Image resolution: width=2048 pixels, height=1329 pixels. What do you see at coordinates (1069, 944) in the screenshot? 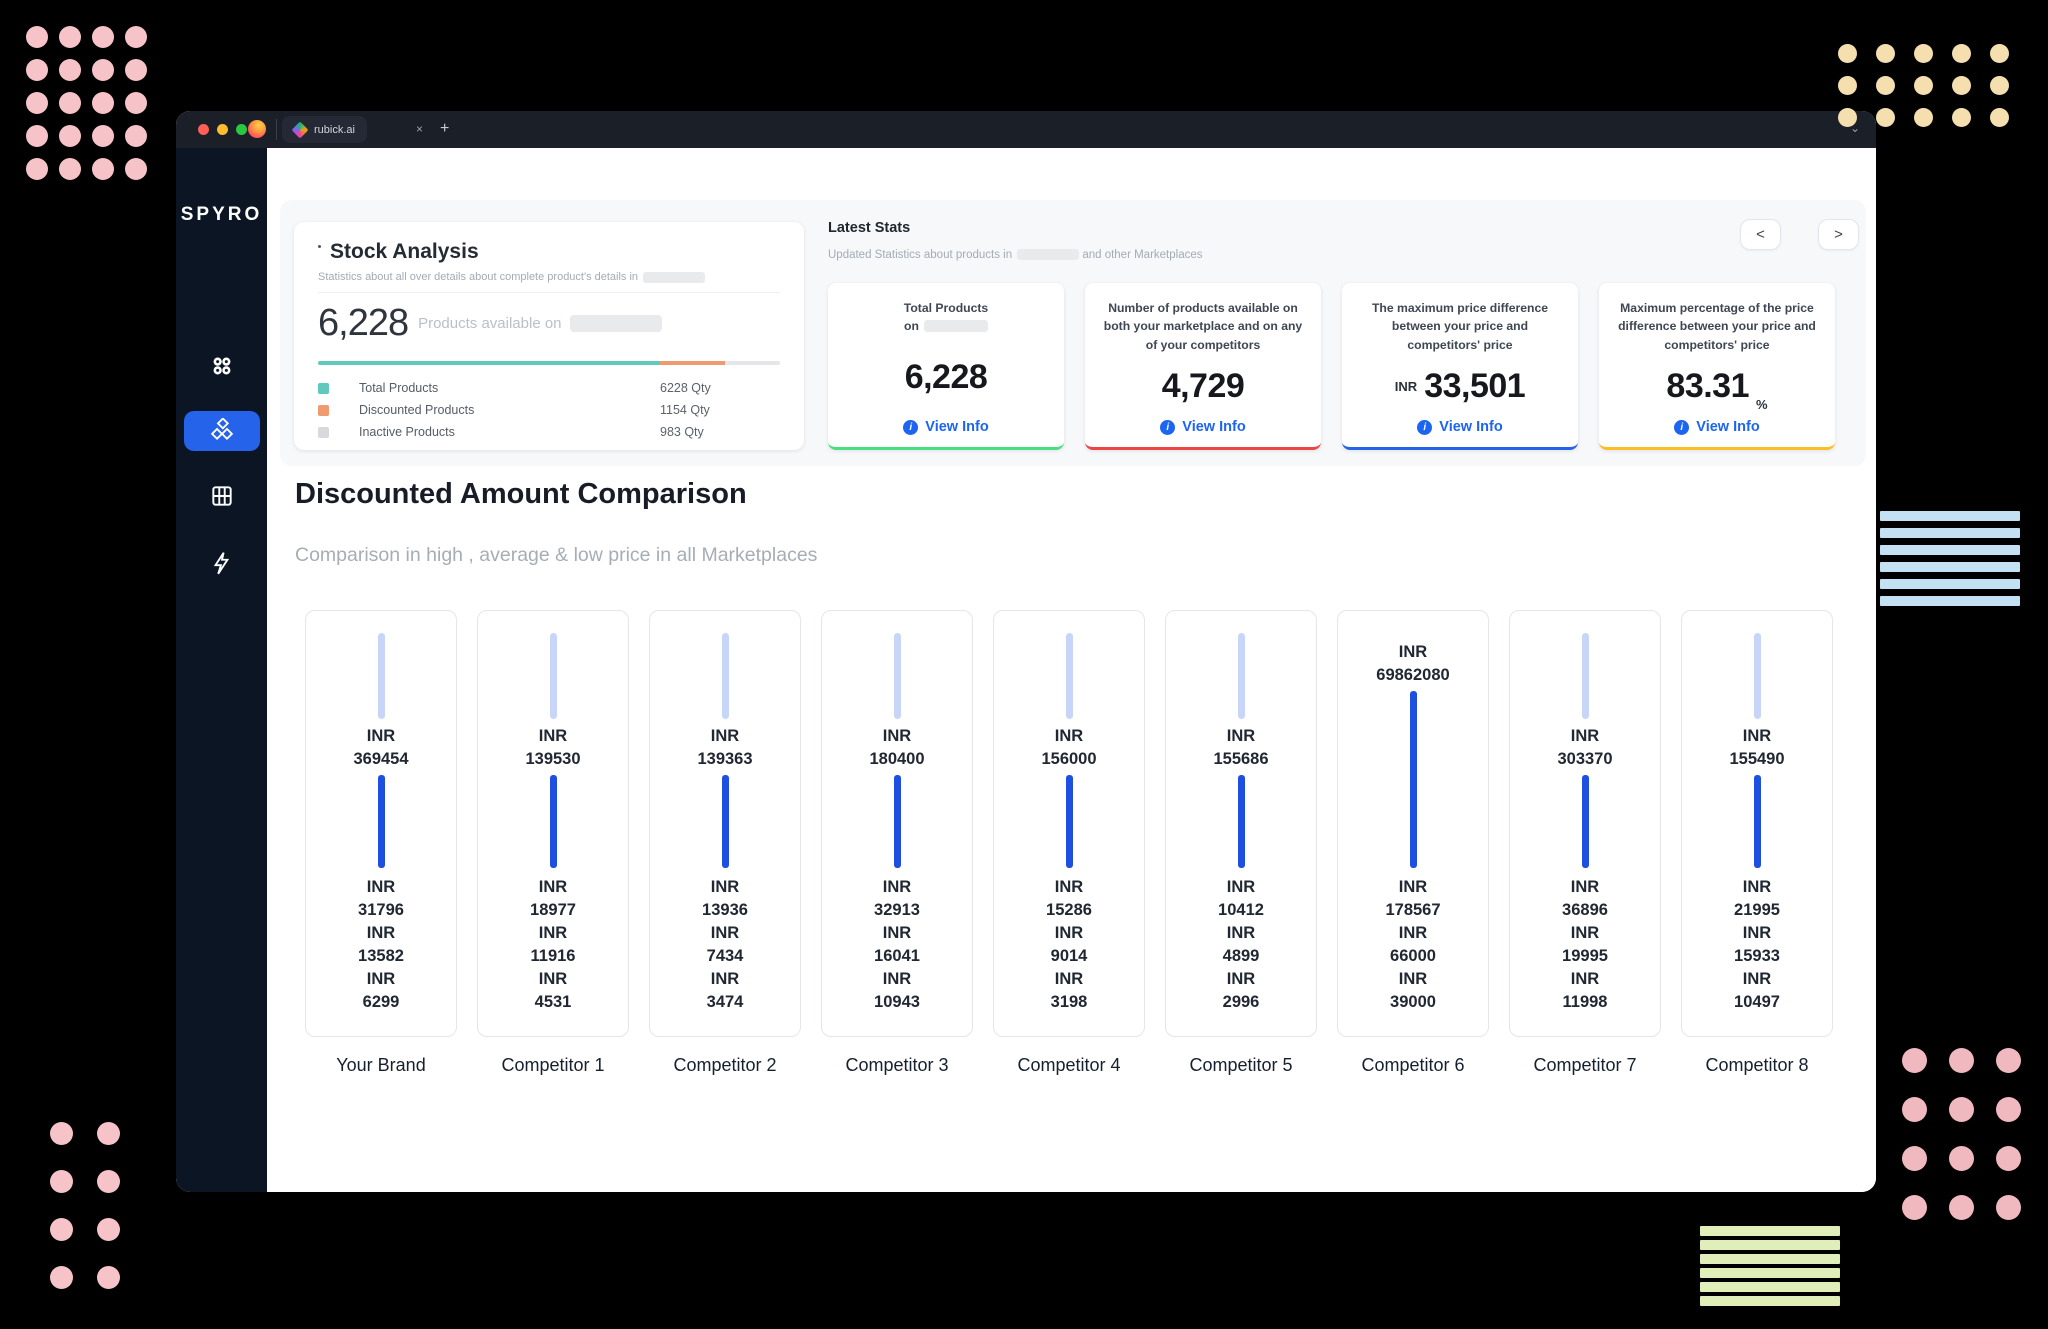
I see `price-values: INR 15286 INR 9014 INR 3198` at bounding box center [1069, 944].